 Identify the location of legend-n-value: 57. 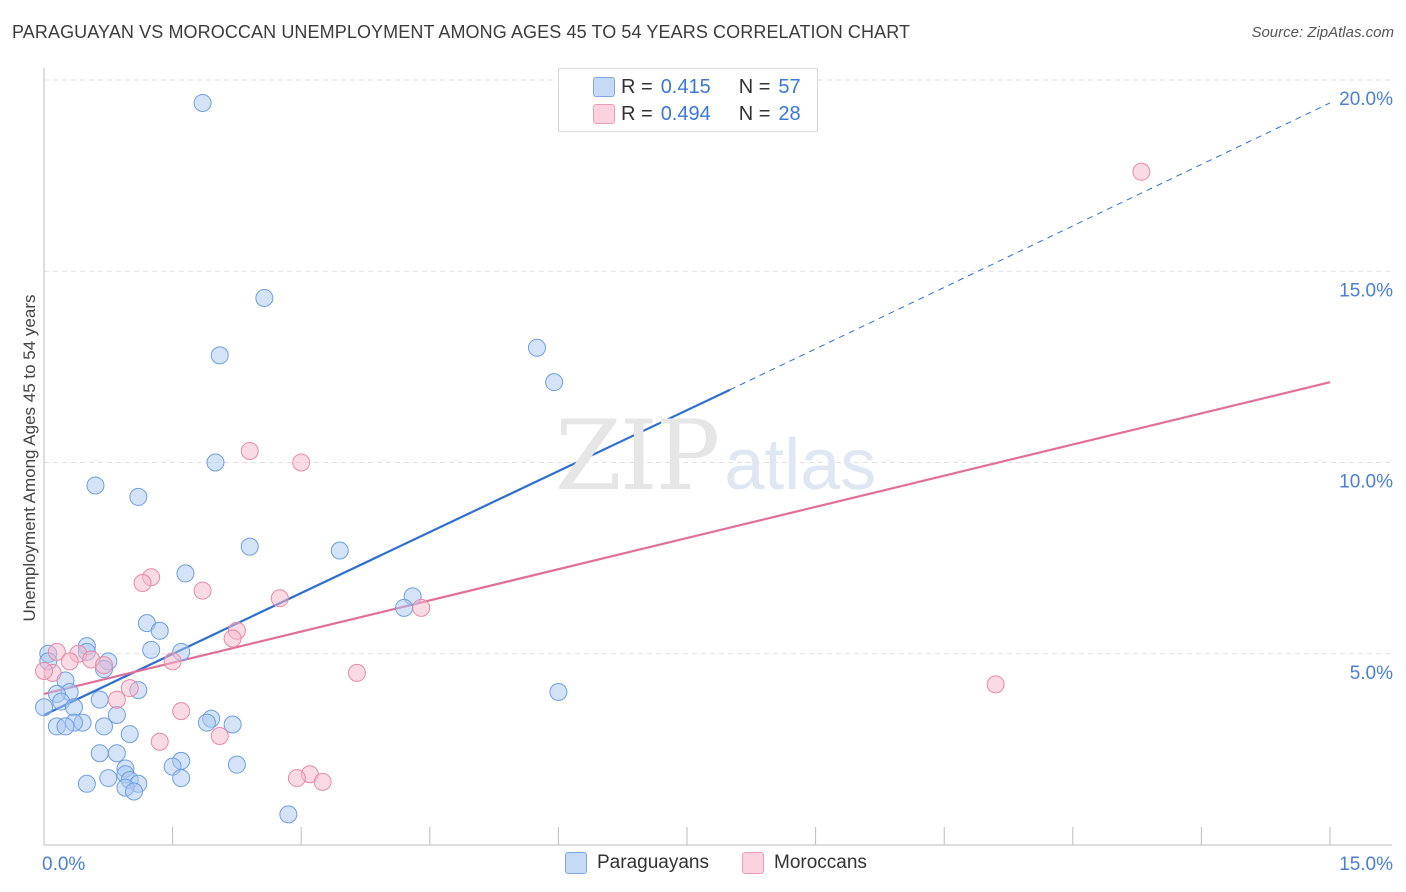
(789, 86).